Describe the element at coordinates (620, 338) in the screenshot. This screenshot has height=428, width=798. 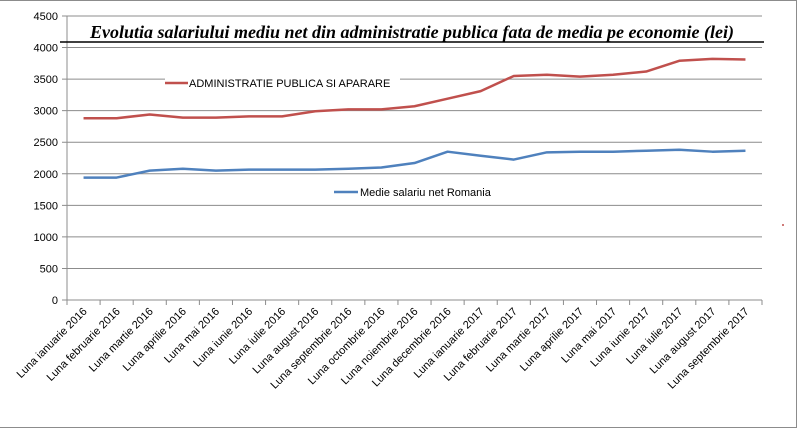
I see `x-tick-label: Luna iunie 2017` at that location.